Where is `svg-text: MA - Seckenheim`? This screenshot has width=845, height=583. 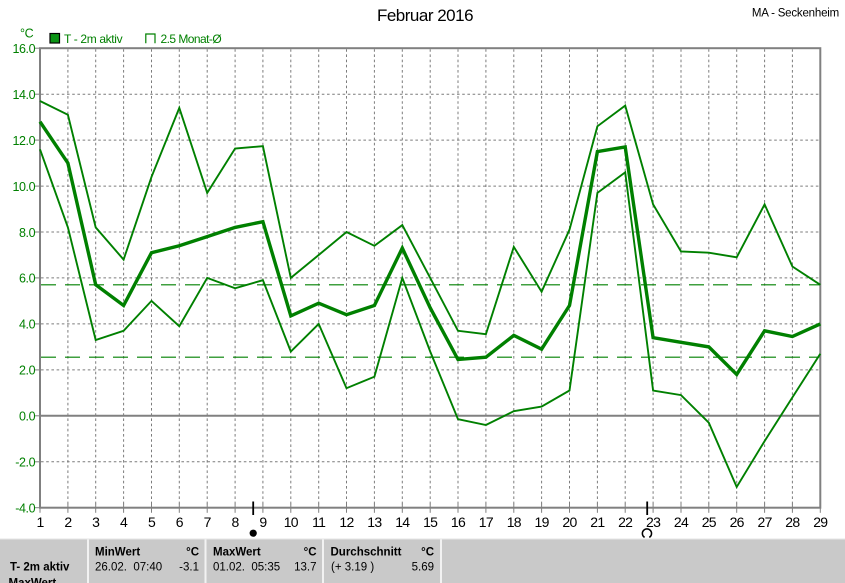 svg-text: MA - Seckenheim is located at coordinates (795, 14).